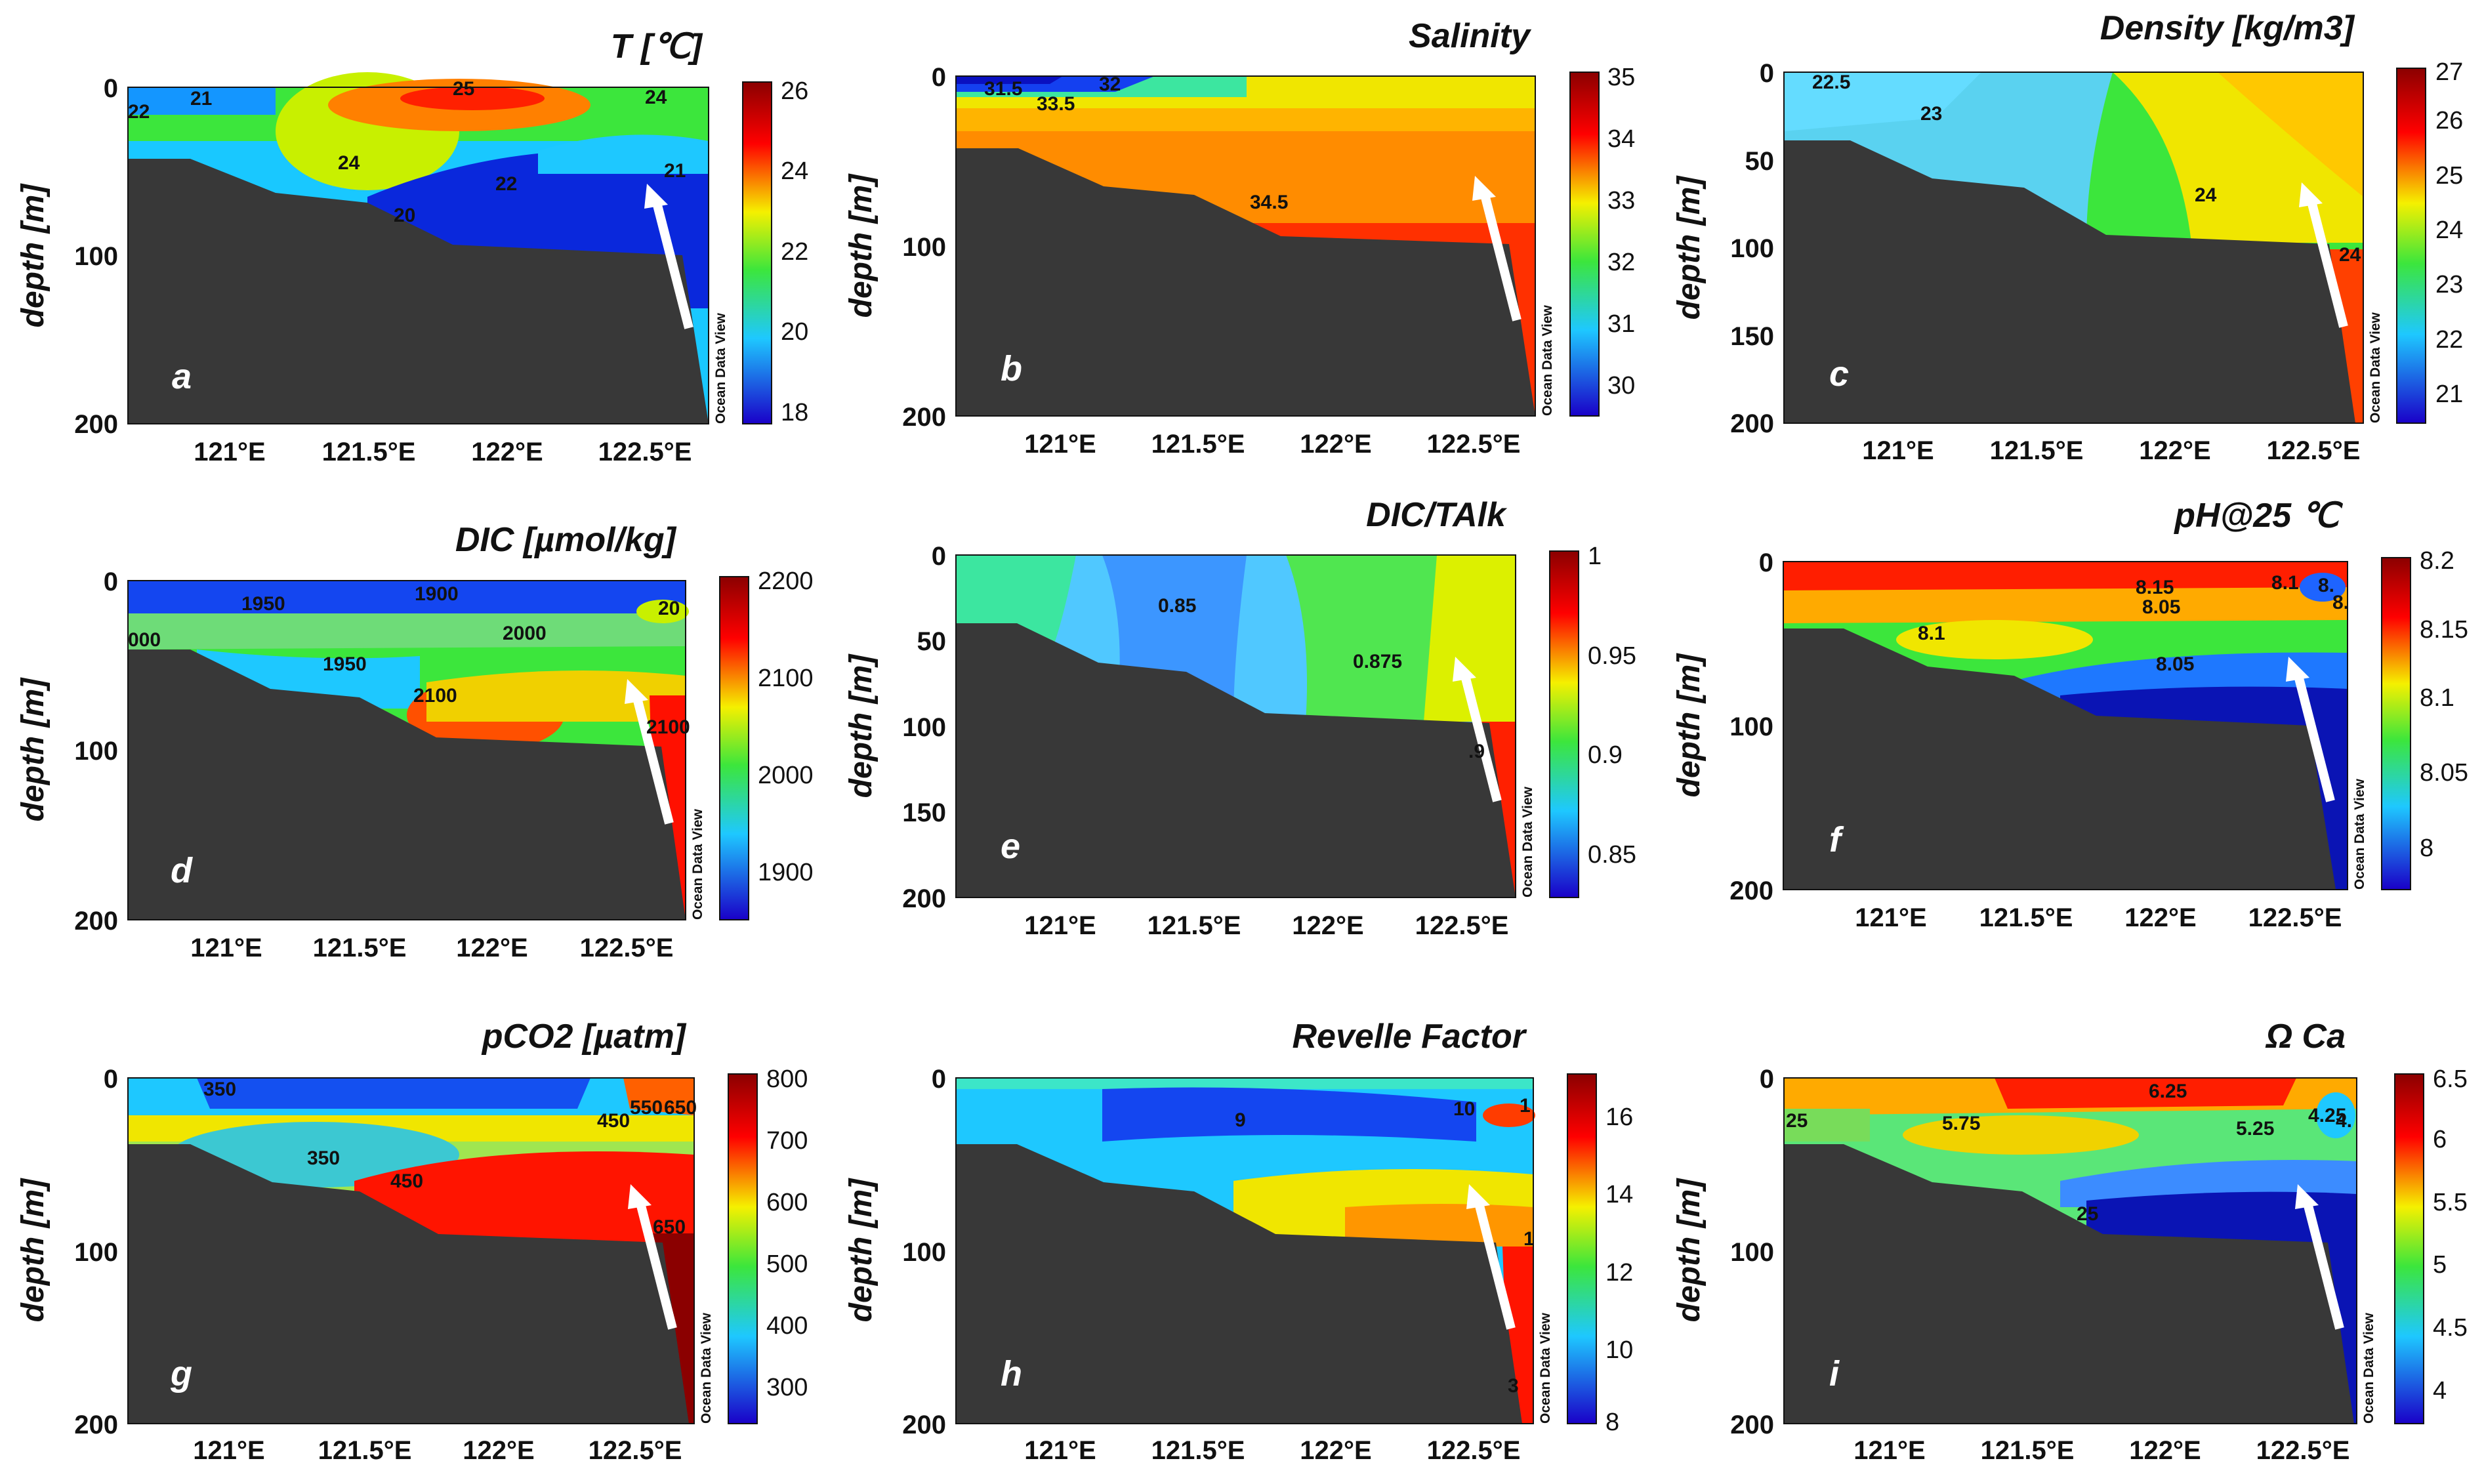 The image size is (2484, 1484). I want to click on colorbar-tick-h-1: 10, so click(1619, 1350).